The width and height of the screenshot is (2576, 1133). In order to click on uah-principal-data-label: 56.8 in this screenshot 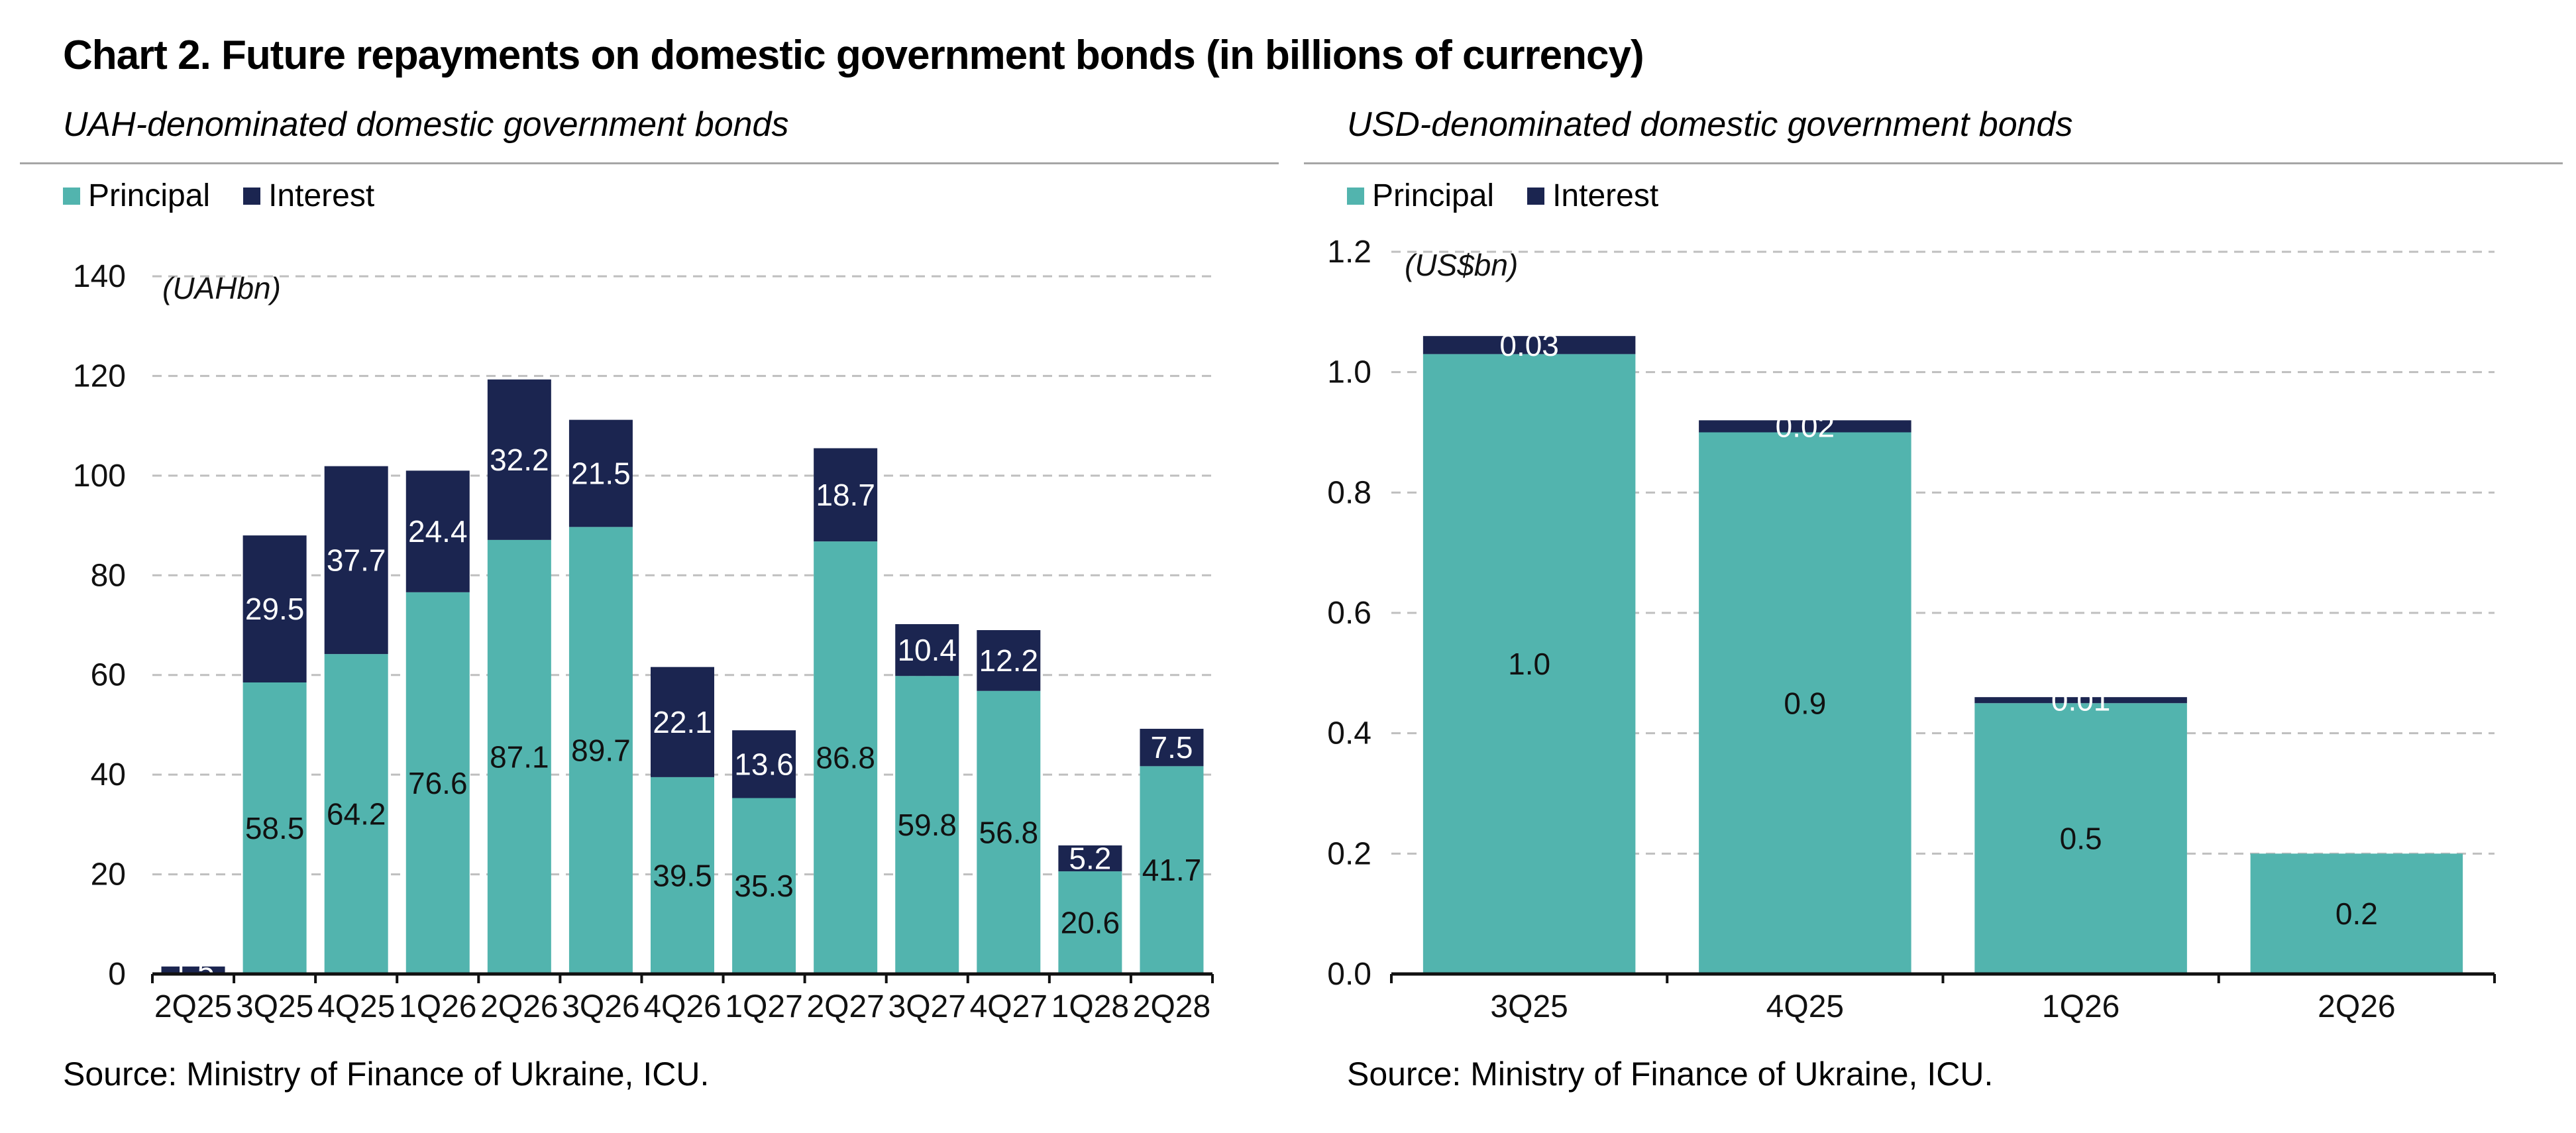, I will do `click(1009, 832)`.